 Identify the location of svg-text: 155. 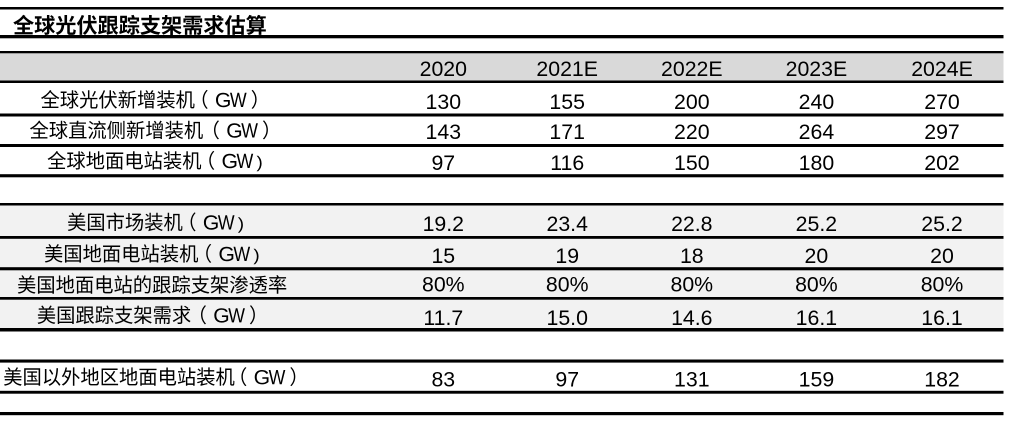
(567, 102).